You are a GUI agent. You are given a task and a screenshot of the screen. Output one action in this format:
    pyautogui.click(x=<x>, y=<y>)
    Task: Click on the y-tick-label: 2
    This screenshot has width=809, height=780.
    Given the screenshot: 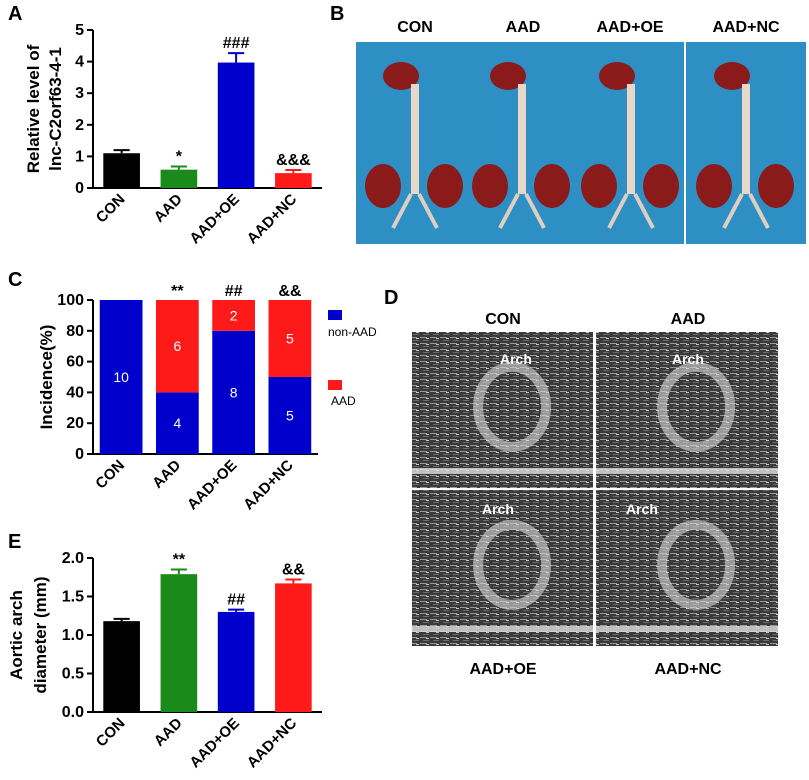 What is the action you would take?
    pyautogui.click(x=79, y=125)
    